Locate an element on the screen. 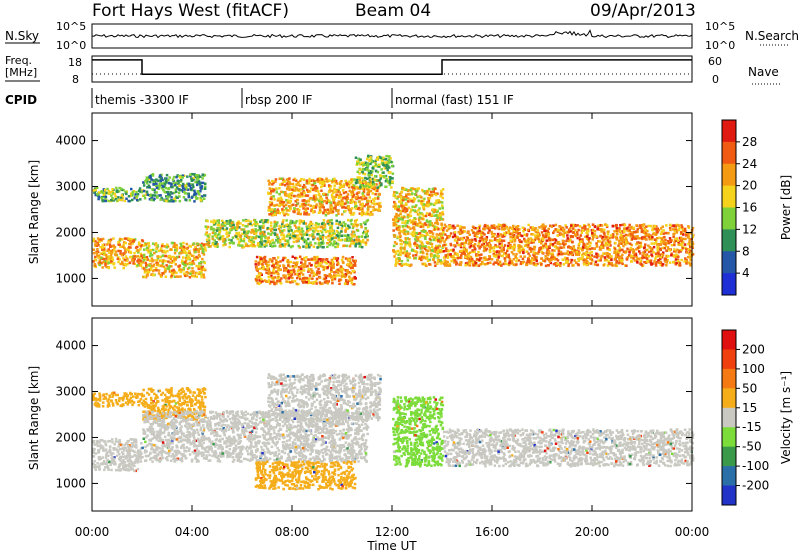 The image size is (800, 554). freq-panel-frame is located at coordinates (392, 69).